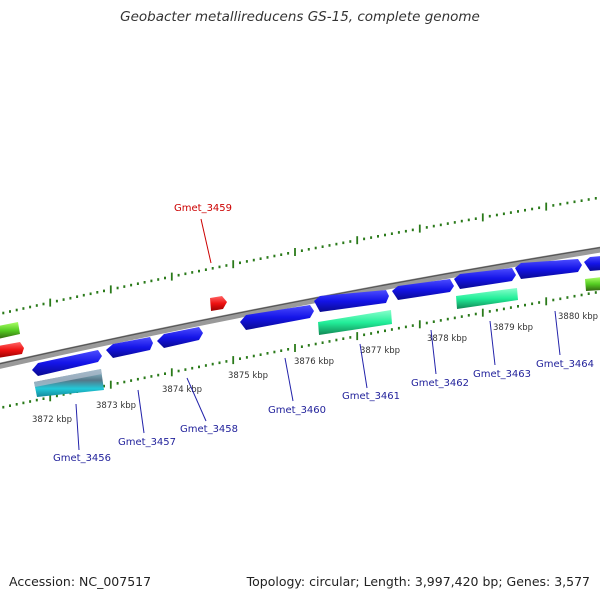 The image size is (600, 600). Describe the element at coordinates (147, 442) in the screenshot. I see `gene-label-gmet-3457: Gmet_3457` at that location.